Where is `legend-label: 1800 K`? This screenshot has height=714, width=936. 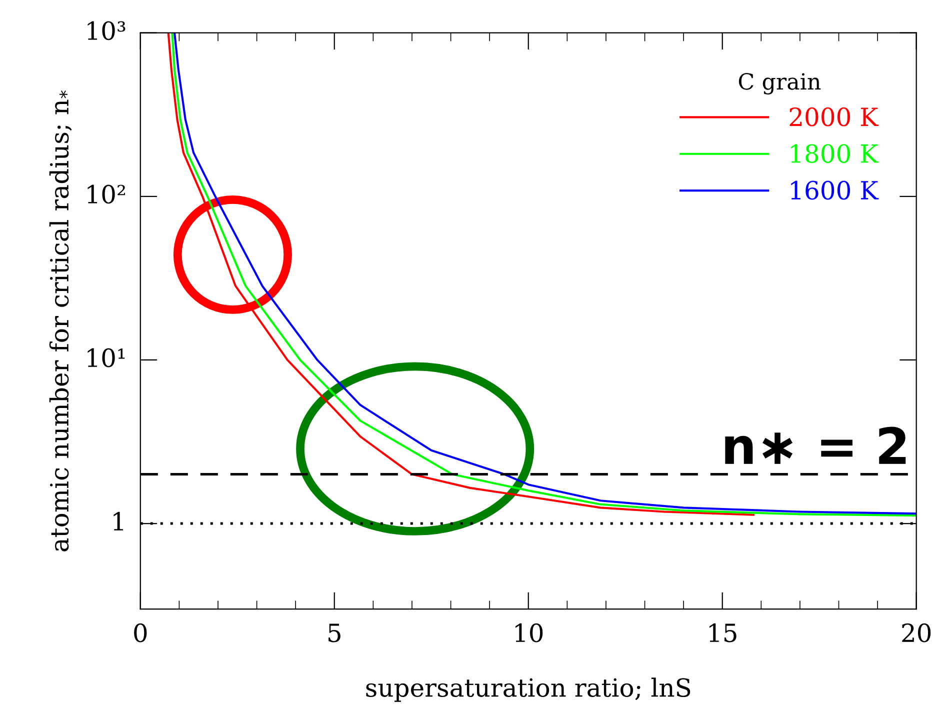
legend-label: 1800 K is located at coordinates (835, 153).